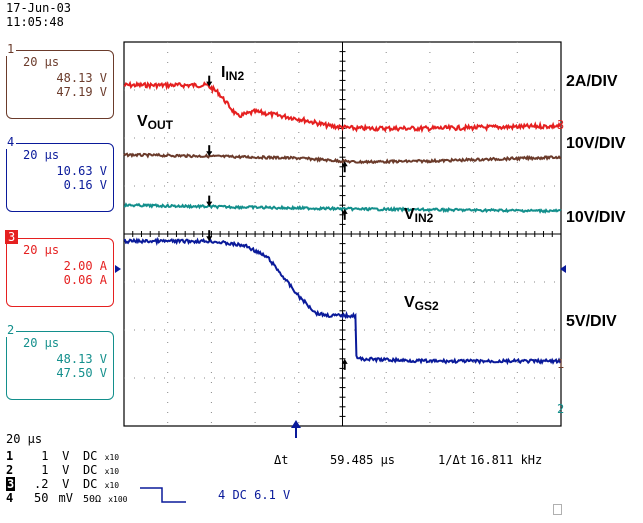  I want to click on channel-2-number: 2, so click(11, 330).